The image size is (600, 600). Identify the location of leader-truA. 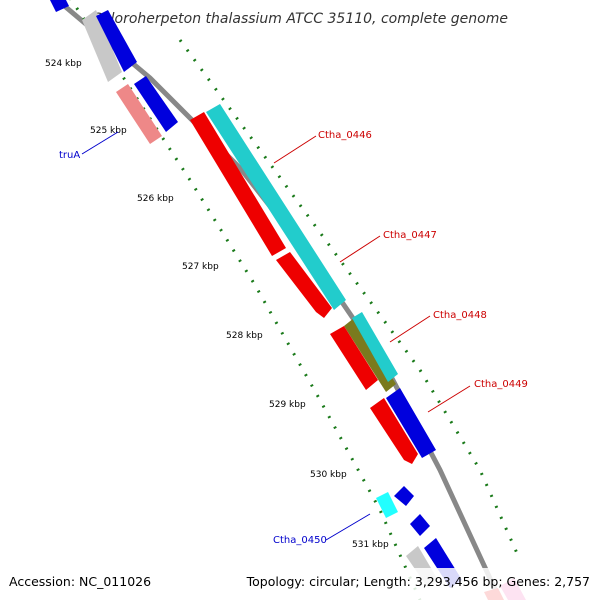
(100, 143).